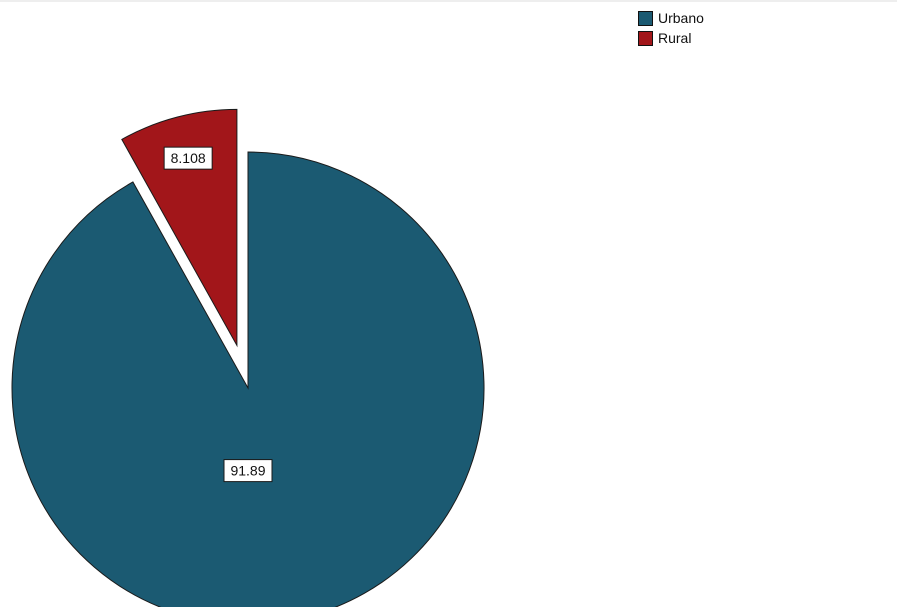 The width and height of the screenshot is (897, 607). Describe the element at coordinates (448, 1) in the screenshot. I see `top-divider` at that location.